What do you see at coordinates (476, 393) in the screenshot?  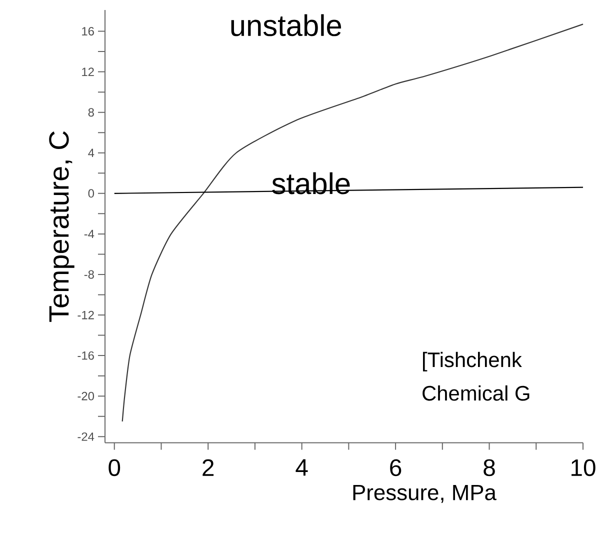 I see `annotation: Chemical G` at bounding box center [476, 393].